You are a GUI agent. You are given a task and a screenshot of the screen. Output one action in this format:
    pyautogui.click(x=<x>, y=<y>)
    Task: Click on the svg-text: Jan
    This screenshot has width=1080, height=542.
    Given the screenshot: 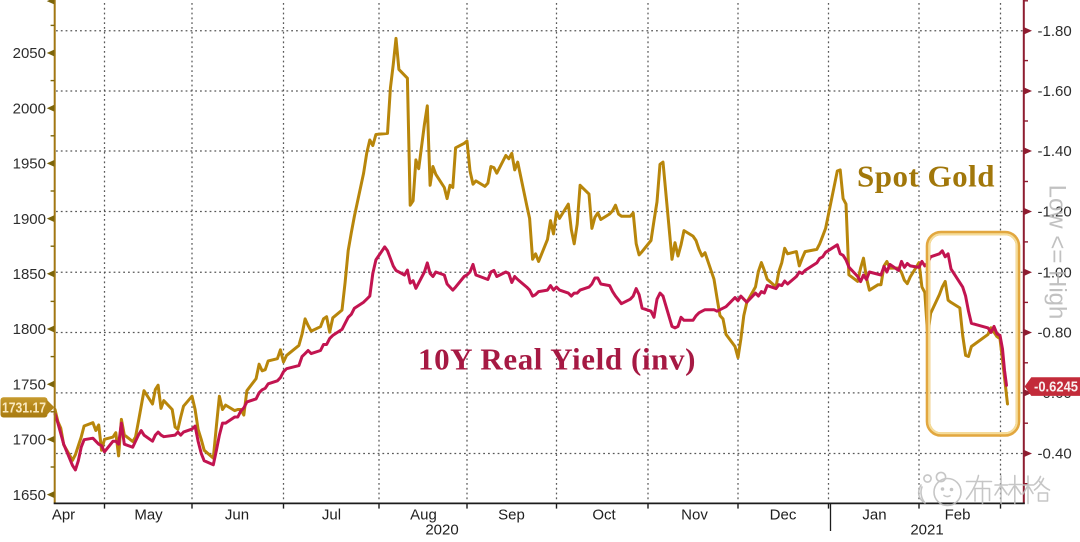 What is the action you would take?
    pyautogui.click(x=874, y=515)
    